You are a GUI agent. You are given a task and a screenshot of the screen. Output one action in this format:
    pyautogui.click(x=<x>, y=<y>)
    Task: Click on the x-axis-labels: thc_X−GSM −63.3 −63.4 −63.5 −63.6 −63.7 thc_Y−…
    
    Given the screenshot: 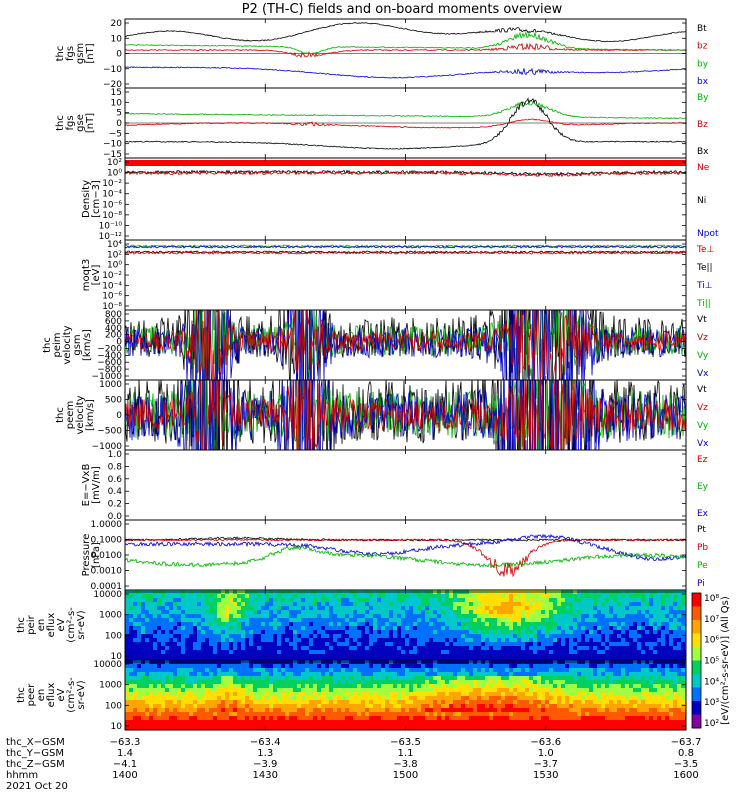 What is the action you would take?
    pyautogui.click(x=353, y=764)
    